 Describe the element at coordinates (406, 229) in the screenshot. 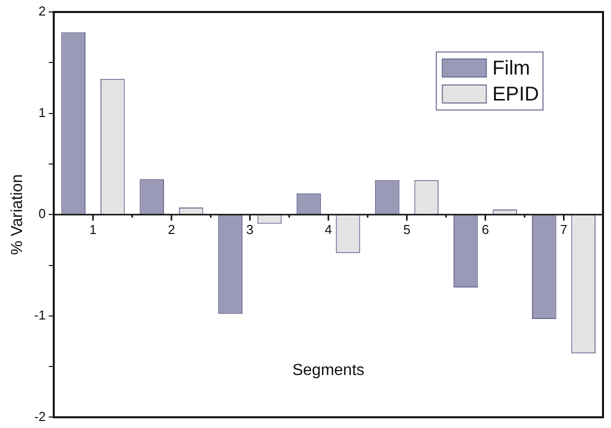

I see `x-tick-label: 5` at that location.